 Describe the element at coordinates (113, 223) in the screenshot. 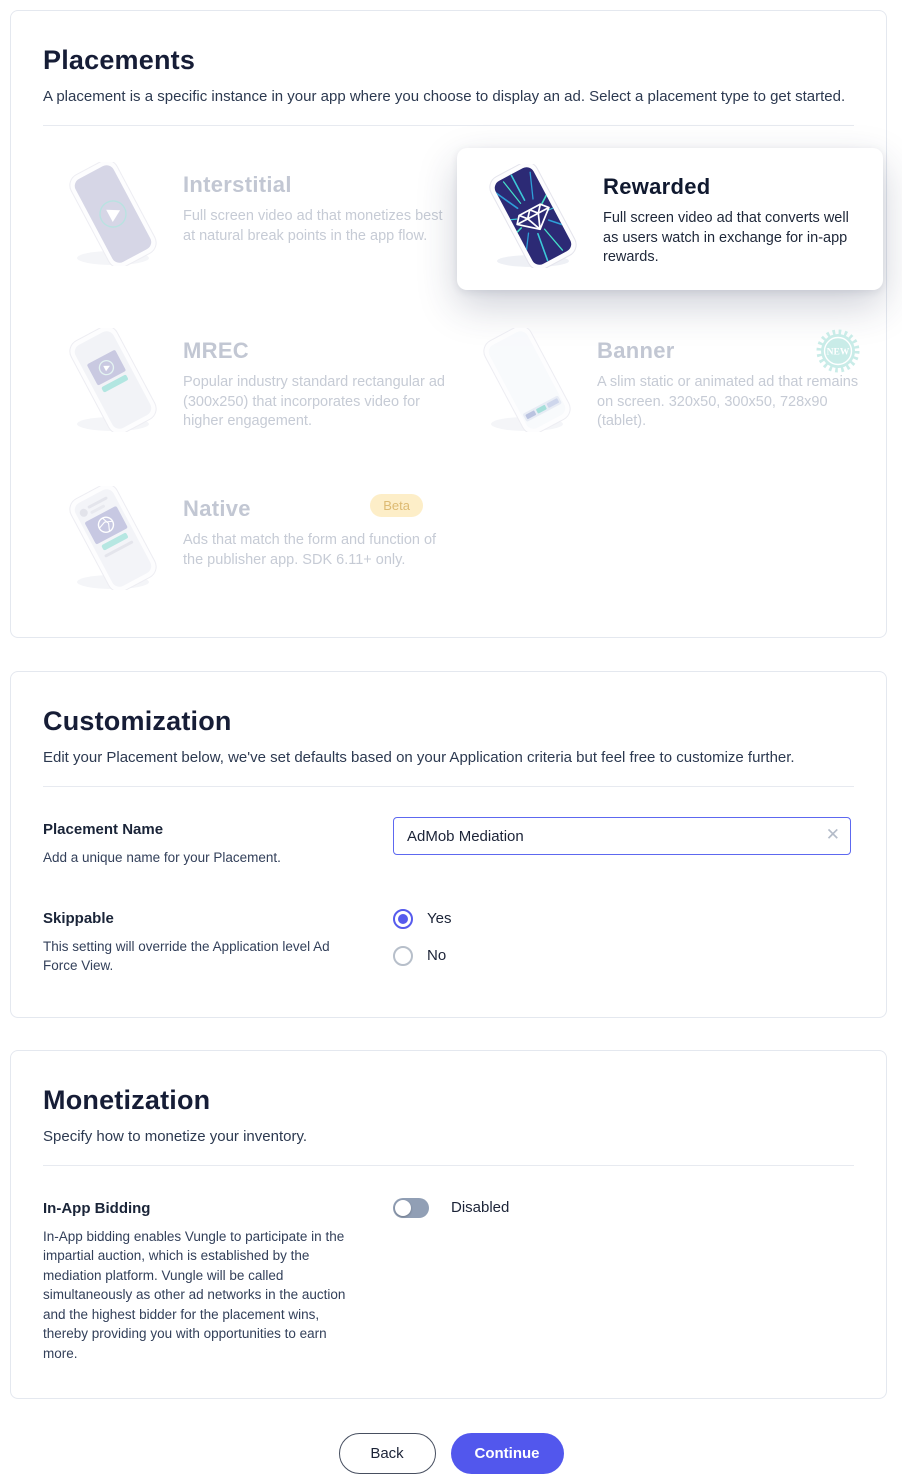

I see `interstitial-phone-icon` at that location.